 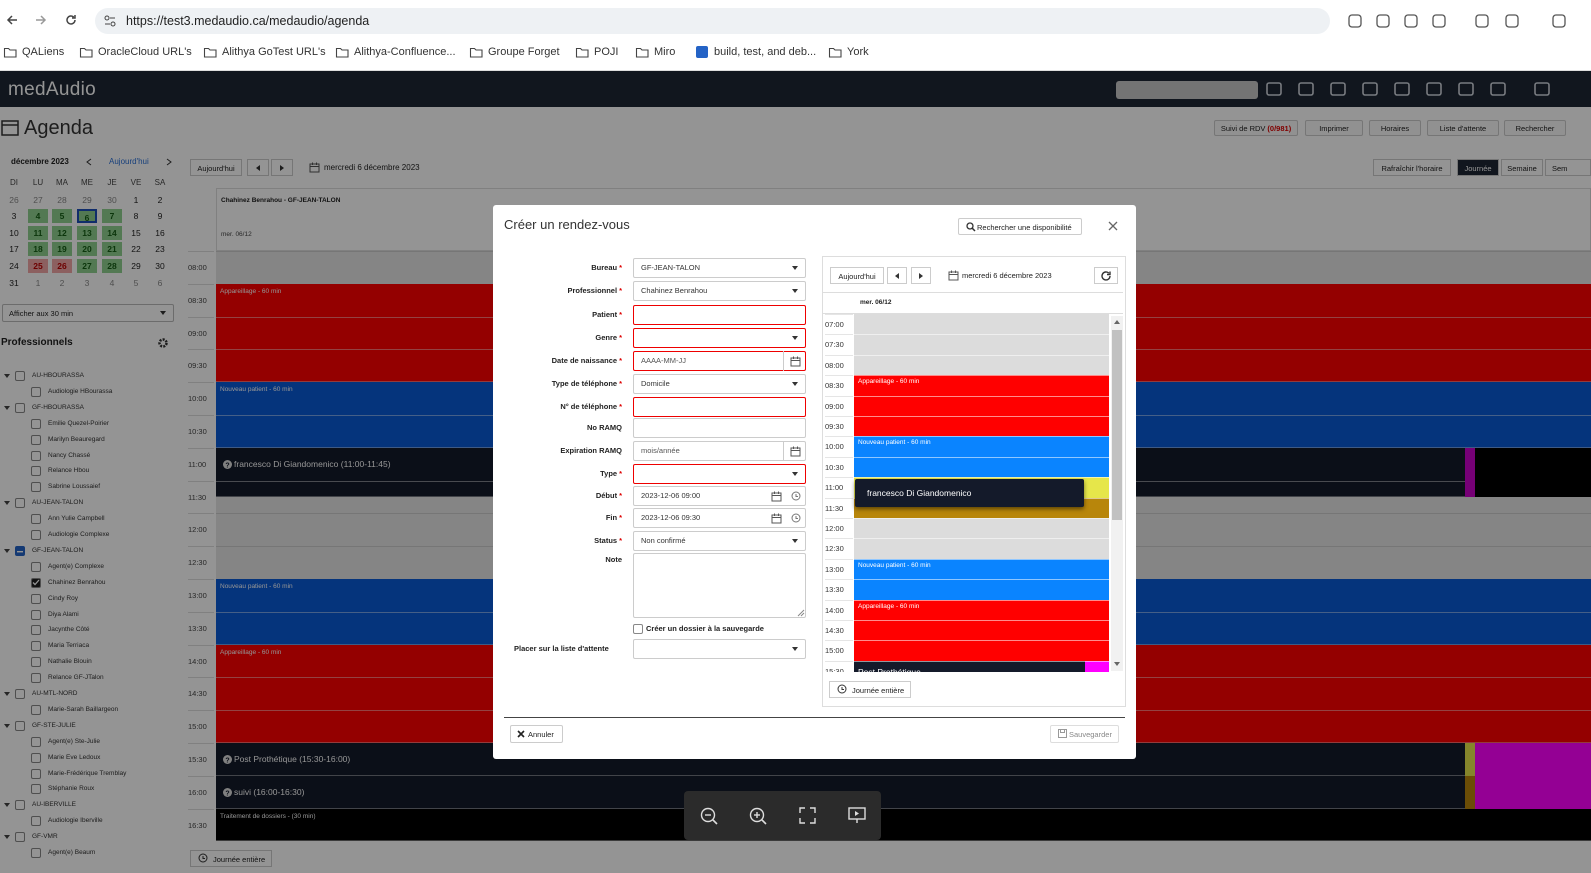 I want to click on bookmark: York, so click(x=858, y=52).